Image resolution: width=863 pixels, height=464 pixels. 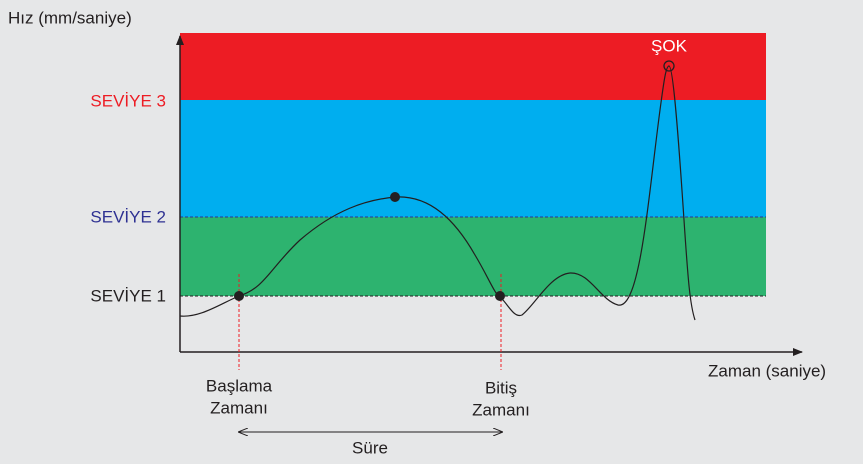 What do you see at coordinates (395, 197) in the screenshot?
I see `peak-point` at bounding box center [395, 197].